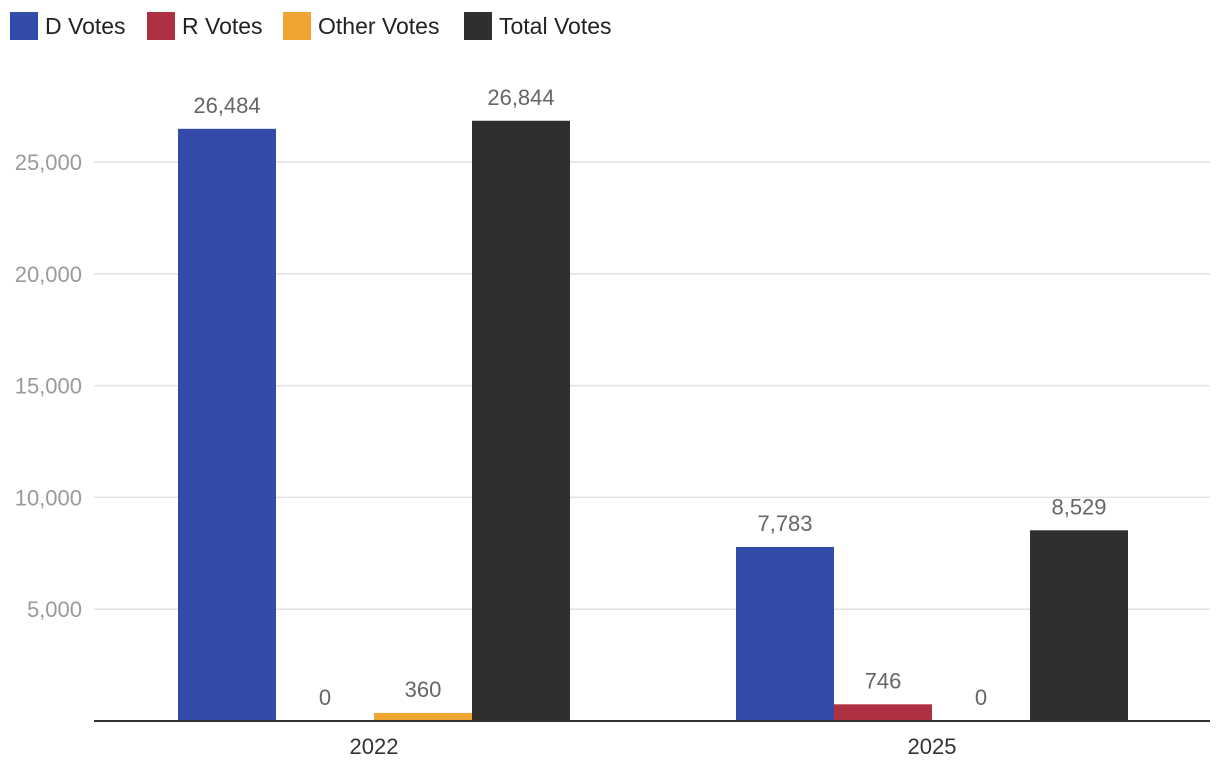 This screenshot has height=778, width=1220. I want to click on data-label-d-votes-2025: 7,783, so click(784, 523).